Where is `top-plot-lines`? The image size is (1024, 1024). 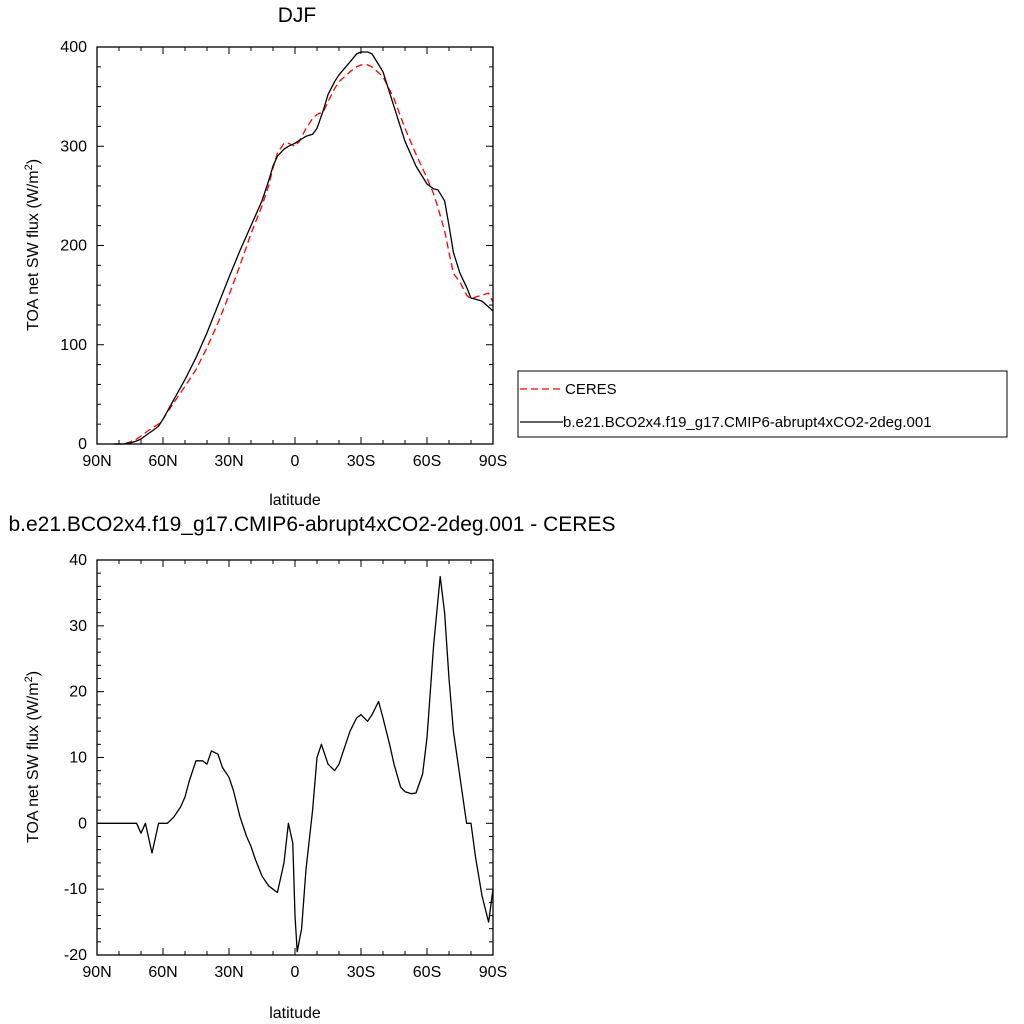 top-plot-lines is located at coordinates (304, 248).